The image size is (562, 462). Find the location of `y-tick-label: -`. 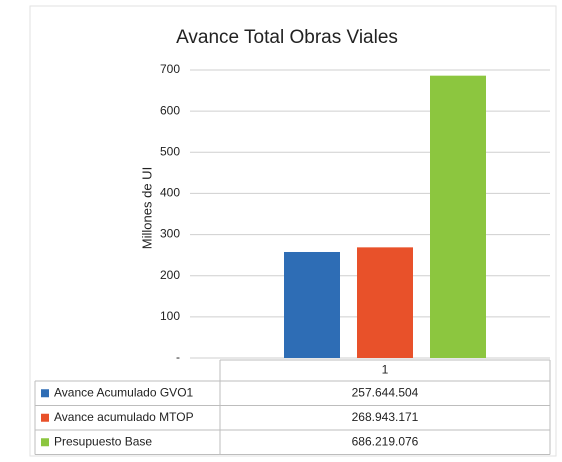

y-tick-label: - is located at coordinates (178, 357).